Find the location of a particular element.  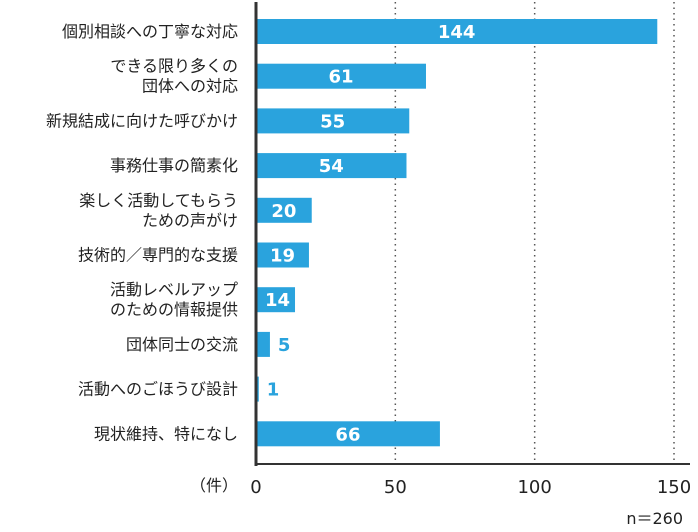

data-label: 66 is located at coordinates (347, 434).